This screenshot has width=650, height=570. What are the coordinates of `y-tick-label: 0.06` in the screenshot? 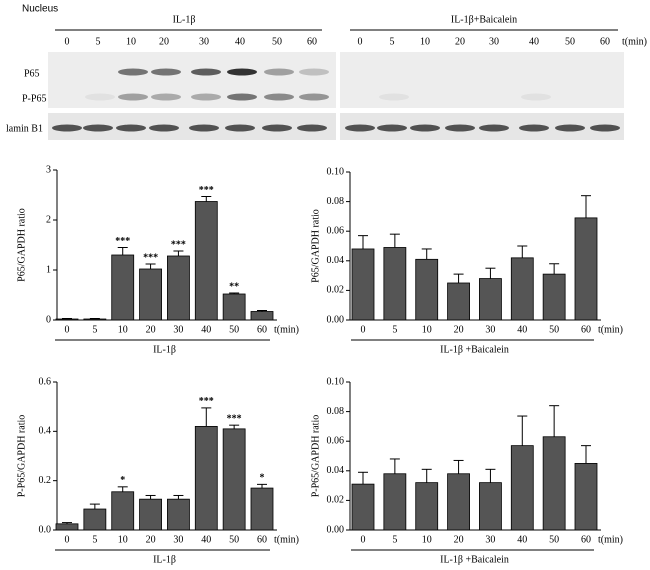 It's located at (336, 230).